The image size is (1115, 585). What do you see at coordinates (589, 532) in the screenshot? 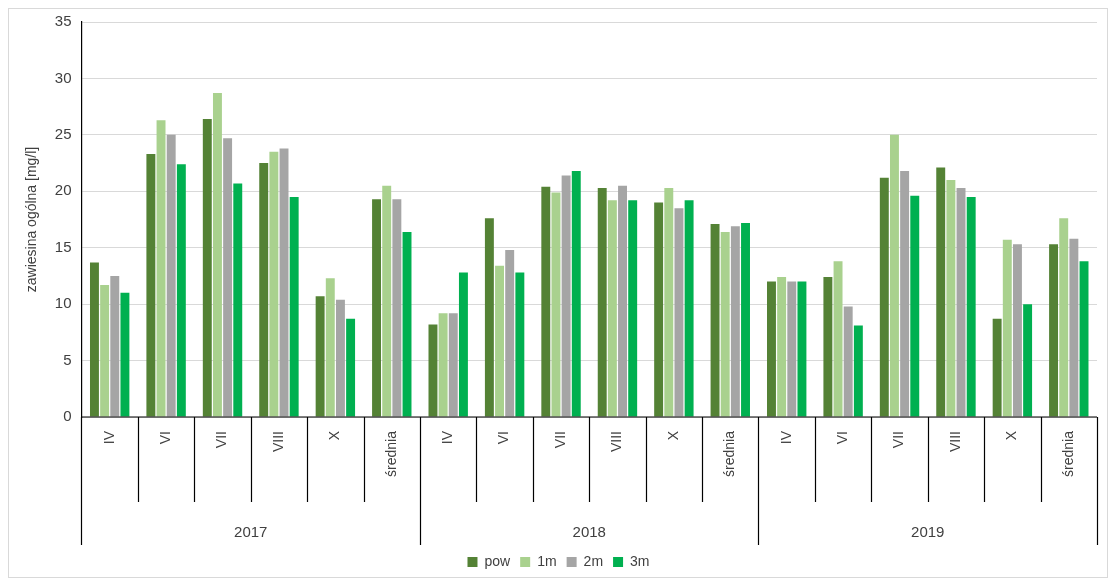
I see `text: 2018` at bounding box center [589, 532].